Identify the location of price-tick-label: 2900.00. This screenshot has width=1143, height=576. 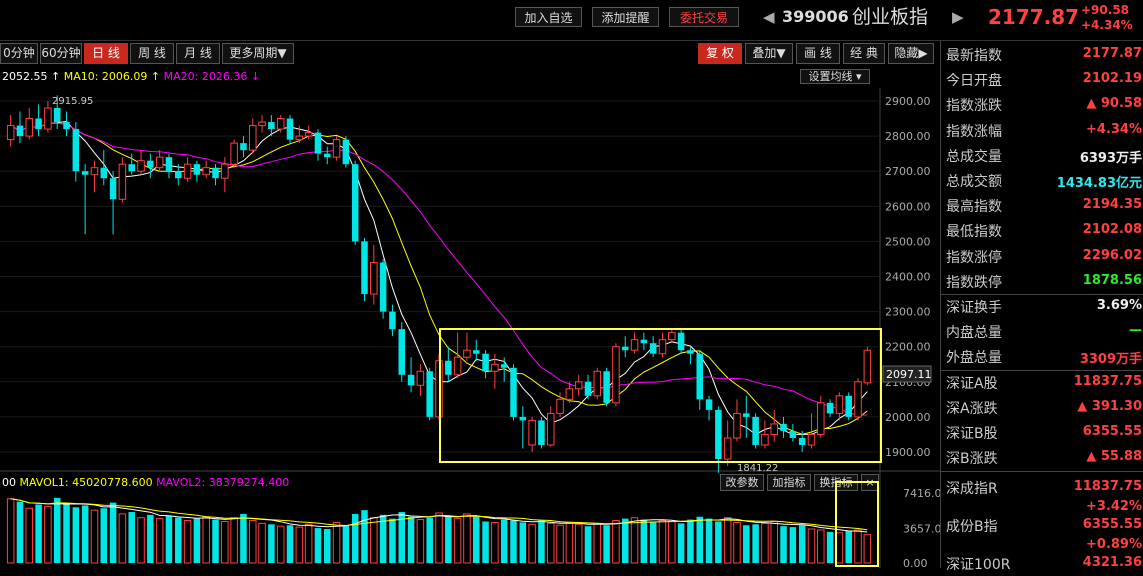
(908, 101).